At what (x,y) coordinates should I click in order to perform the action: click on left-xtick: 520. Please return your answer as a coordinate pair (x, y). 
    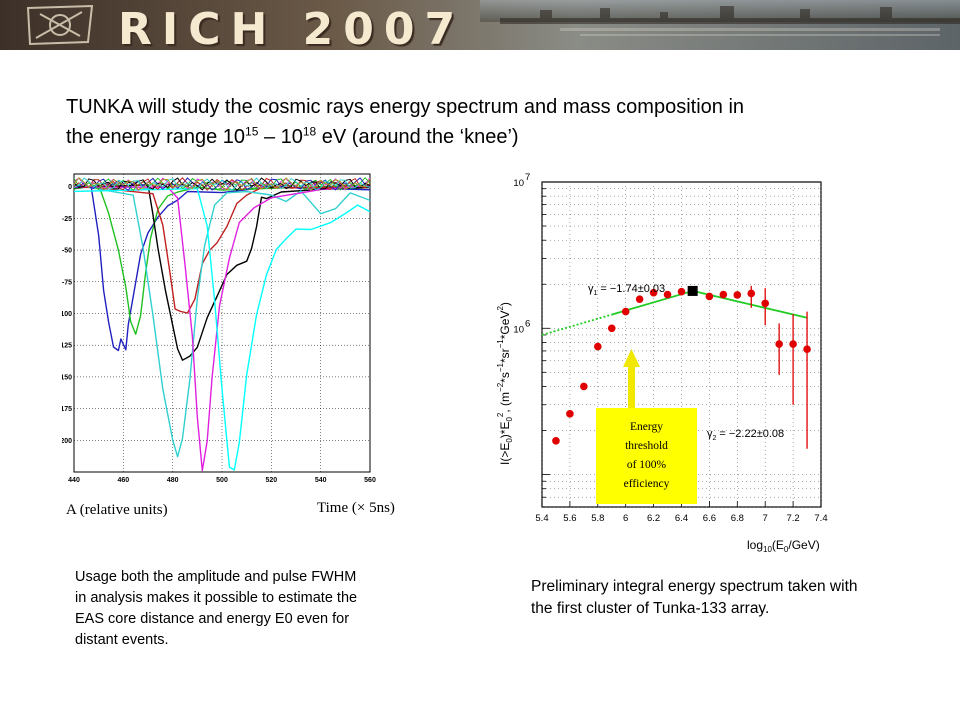
    Looking at the image, I should click on (271, 480).